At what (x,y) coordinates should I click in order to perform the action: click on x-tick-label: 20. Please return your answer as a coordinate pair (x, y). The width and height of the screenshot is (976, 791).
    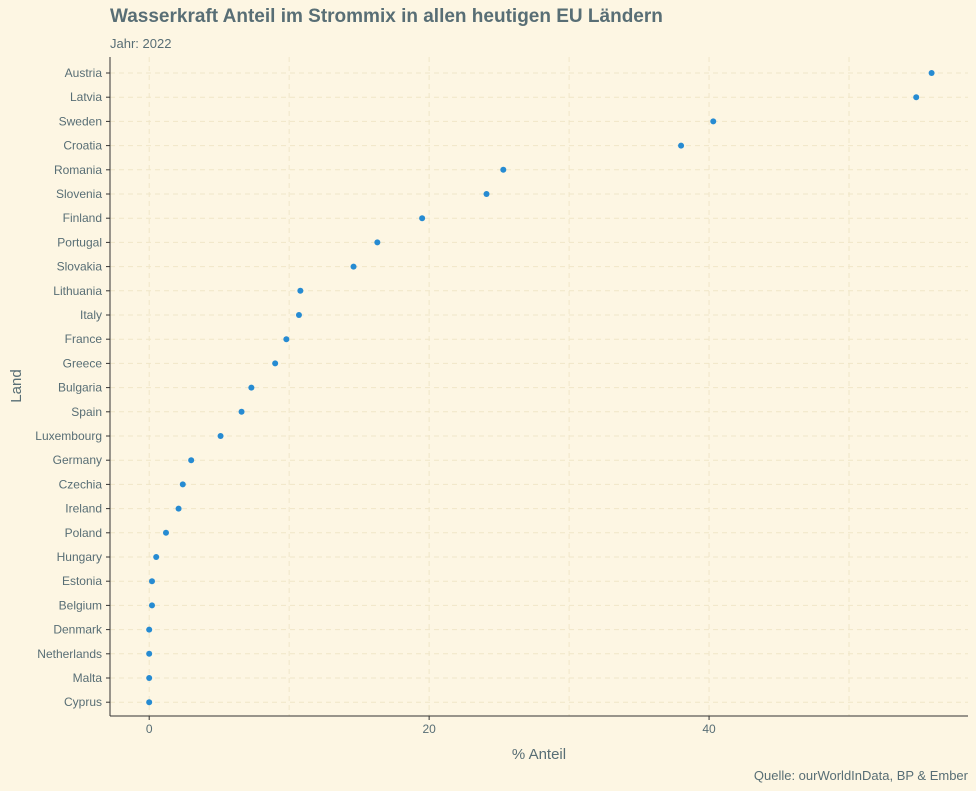
    Looking at the image, I should click on (429, 729).